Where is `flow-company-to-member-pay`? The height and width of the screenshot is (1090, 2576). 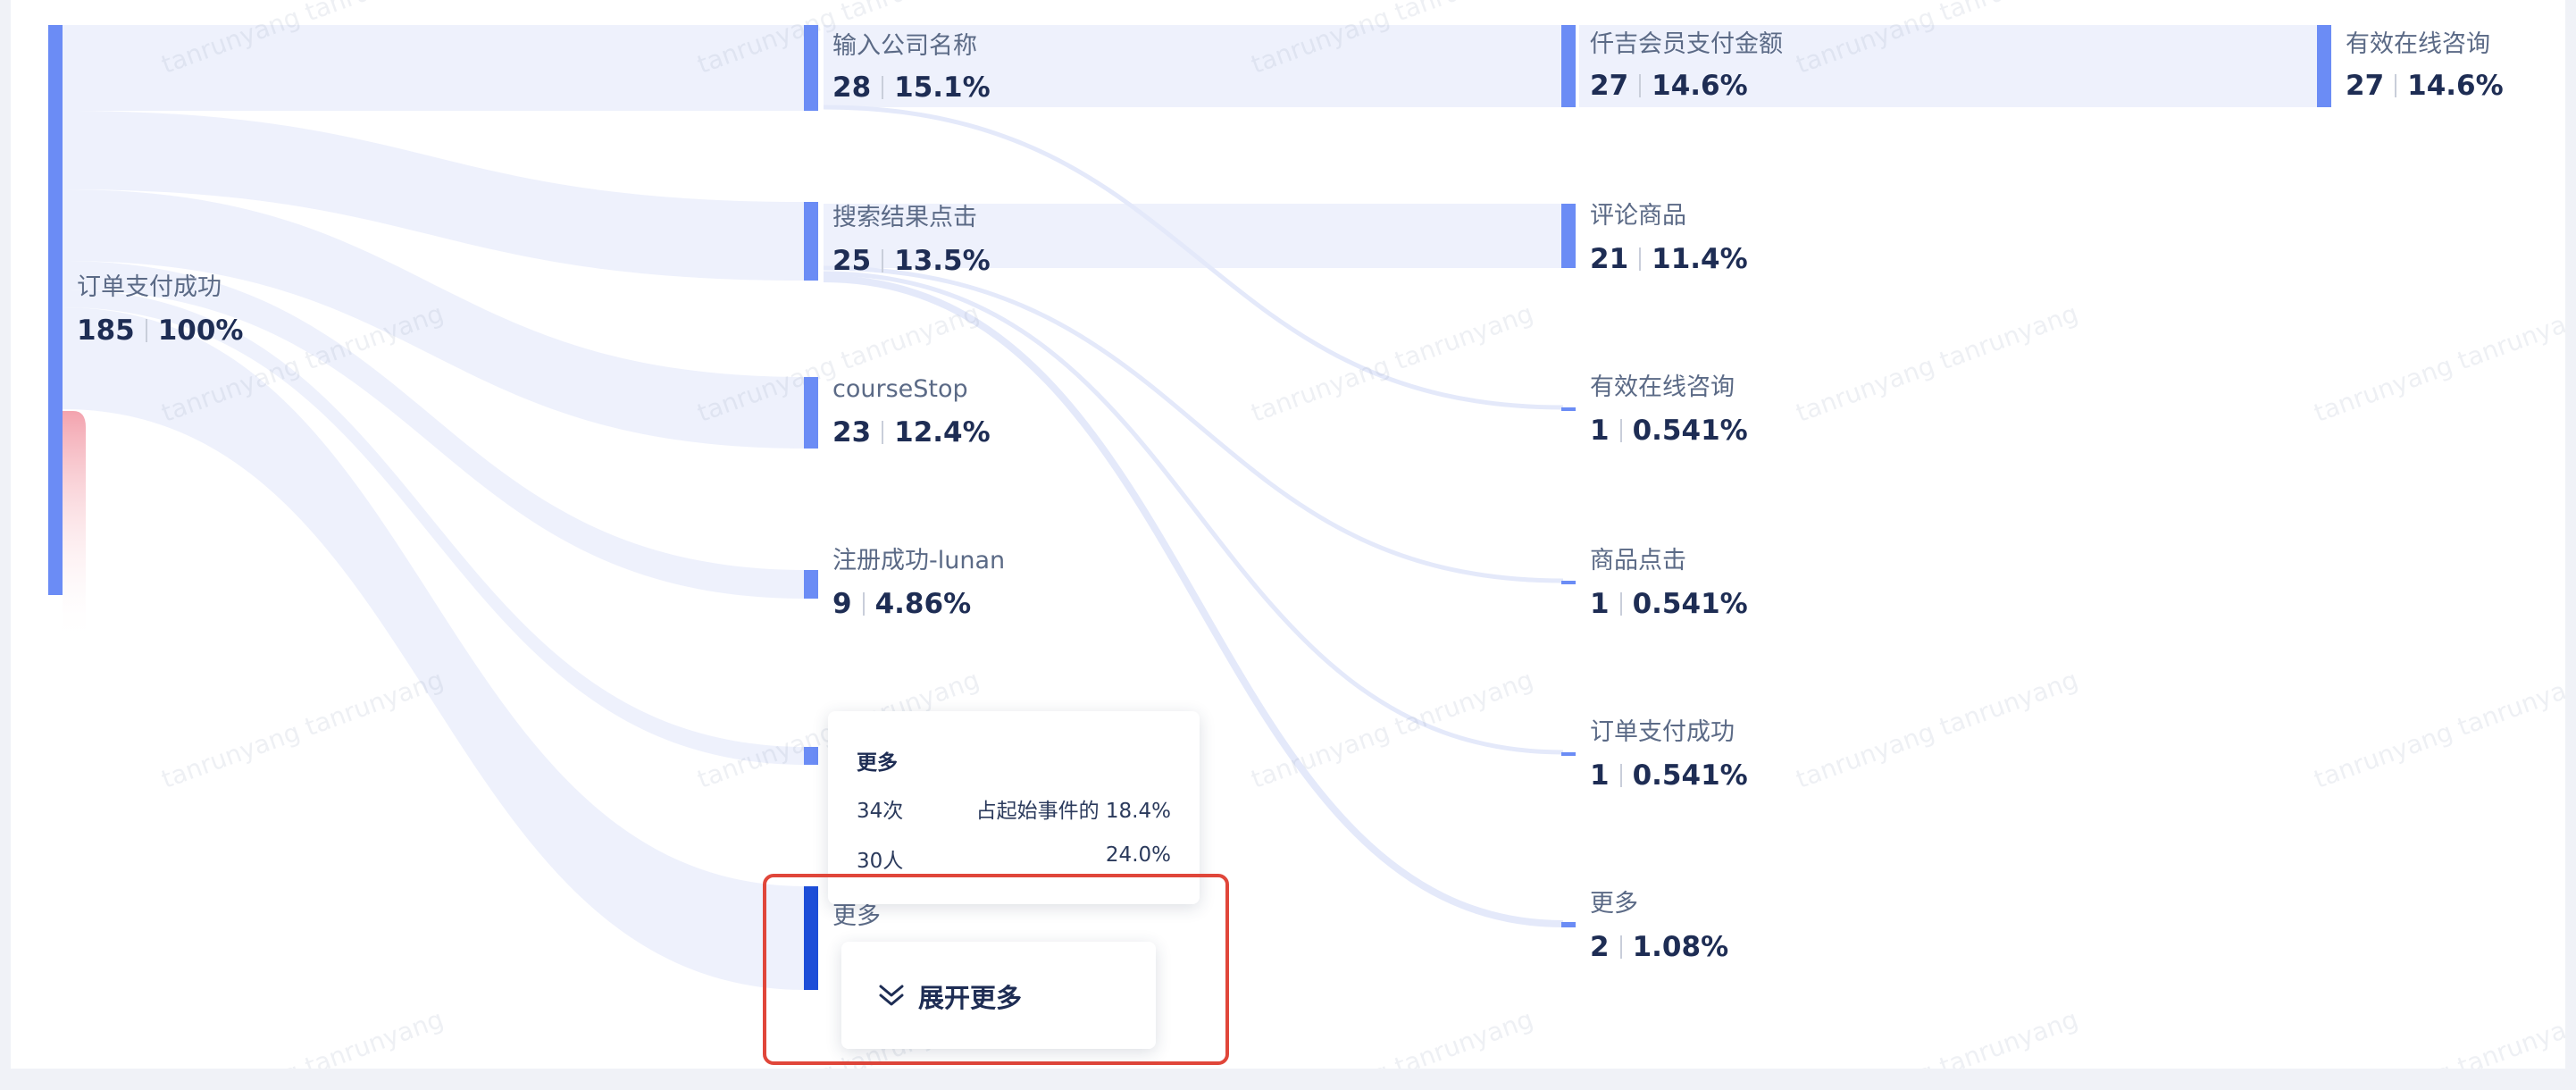 flow-company-to-member-pay is located at coordinates (1193, 66).